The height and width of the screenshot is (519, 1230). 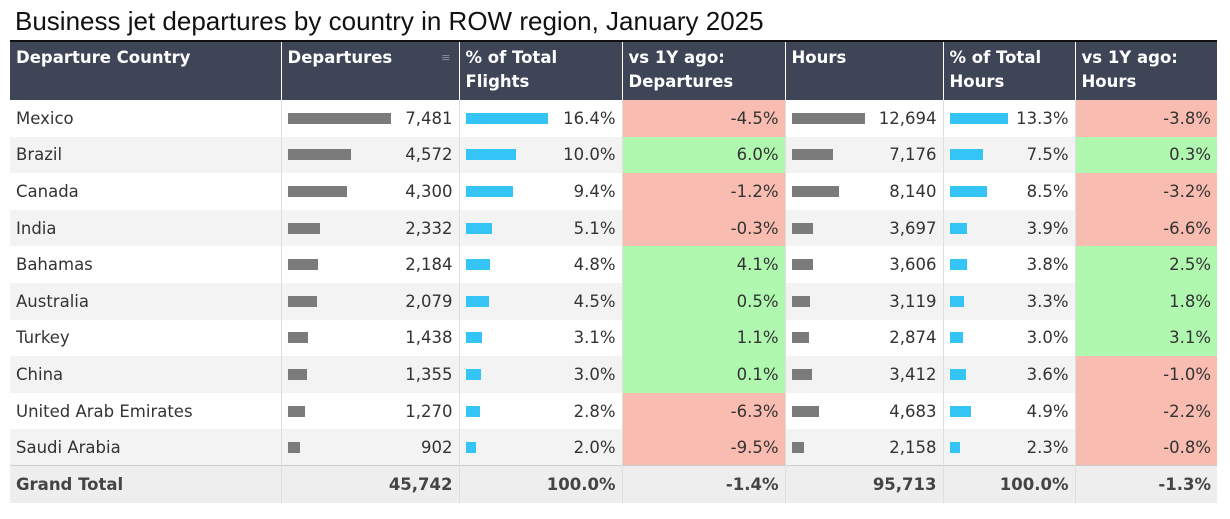 I want to click on pct-hours-value: 3.0%, so click(x=1047, y=338).